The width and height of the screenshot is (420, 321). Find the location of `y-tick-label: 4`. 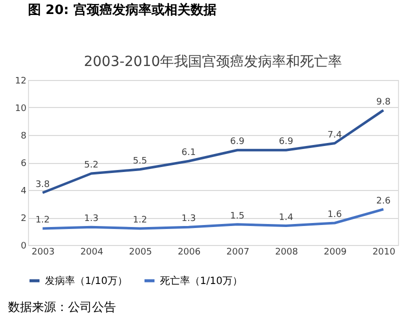

y-tick-label: 4 is located at coordinates (23, 191).